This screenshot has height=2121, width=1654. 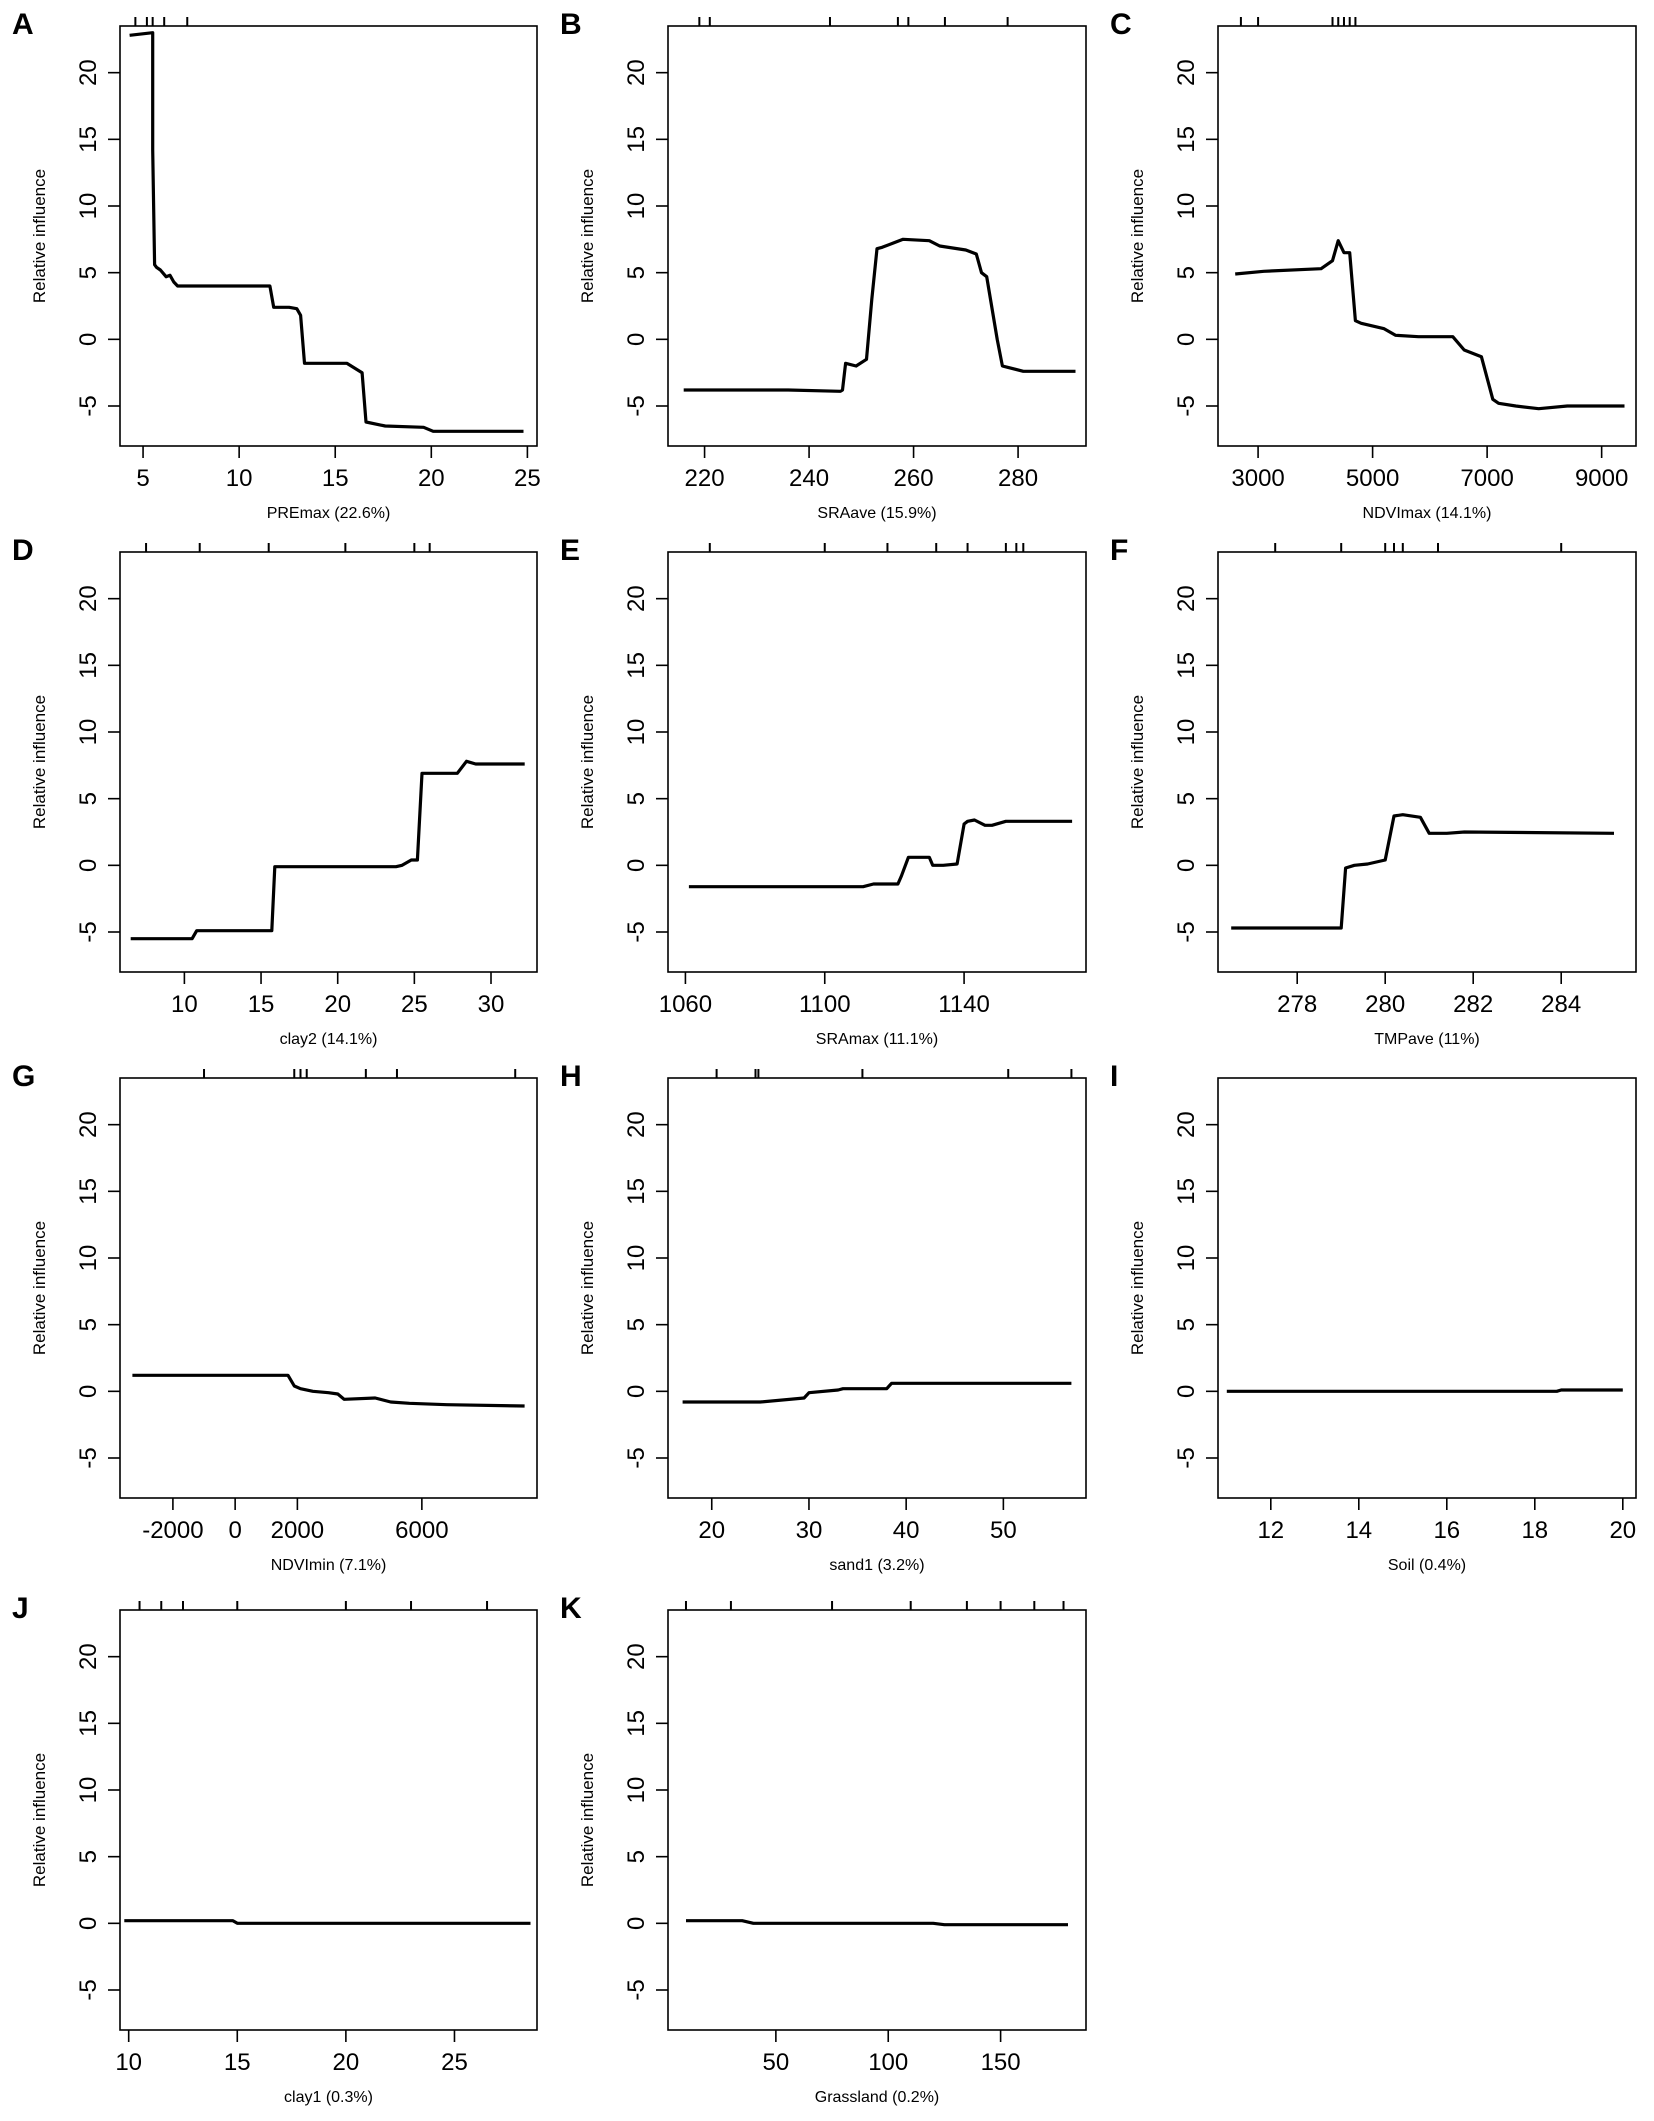 I want to click on x-tick-label: 284, so click(x=1561, y=1004).